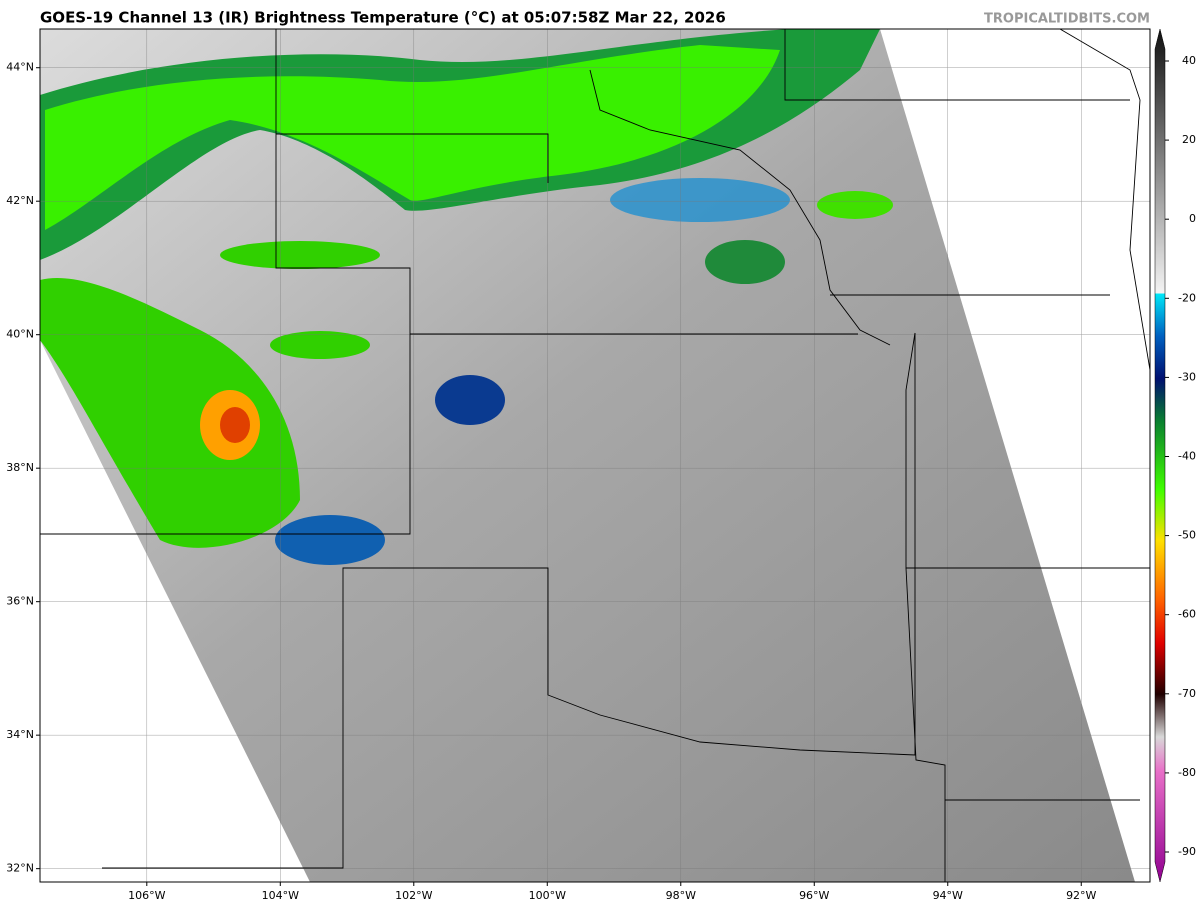 The image size is (1200, 910). Describe the element at coordinates (1189, 139) in the screenshot. I see `colorbar-label: 20` at that location.